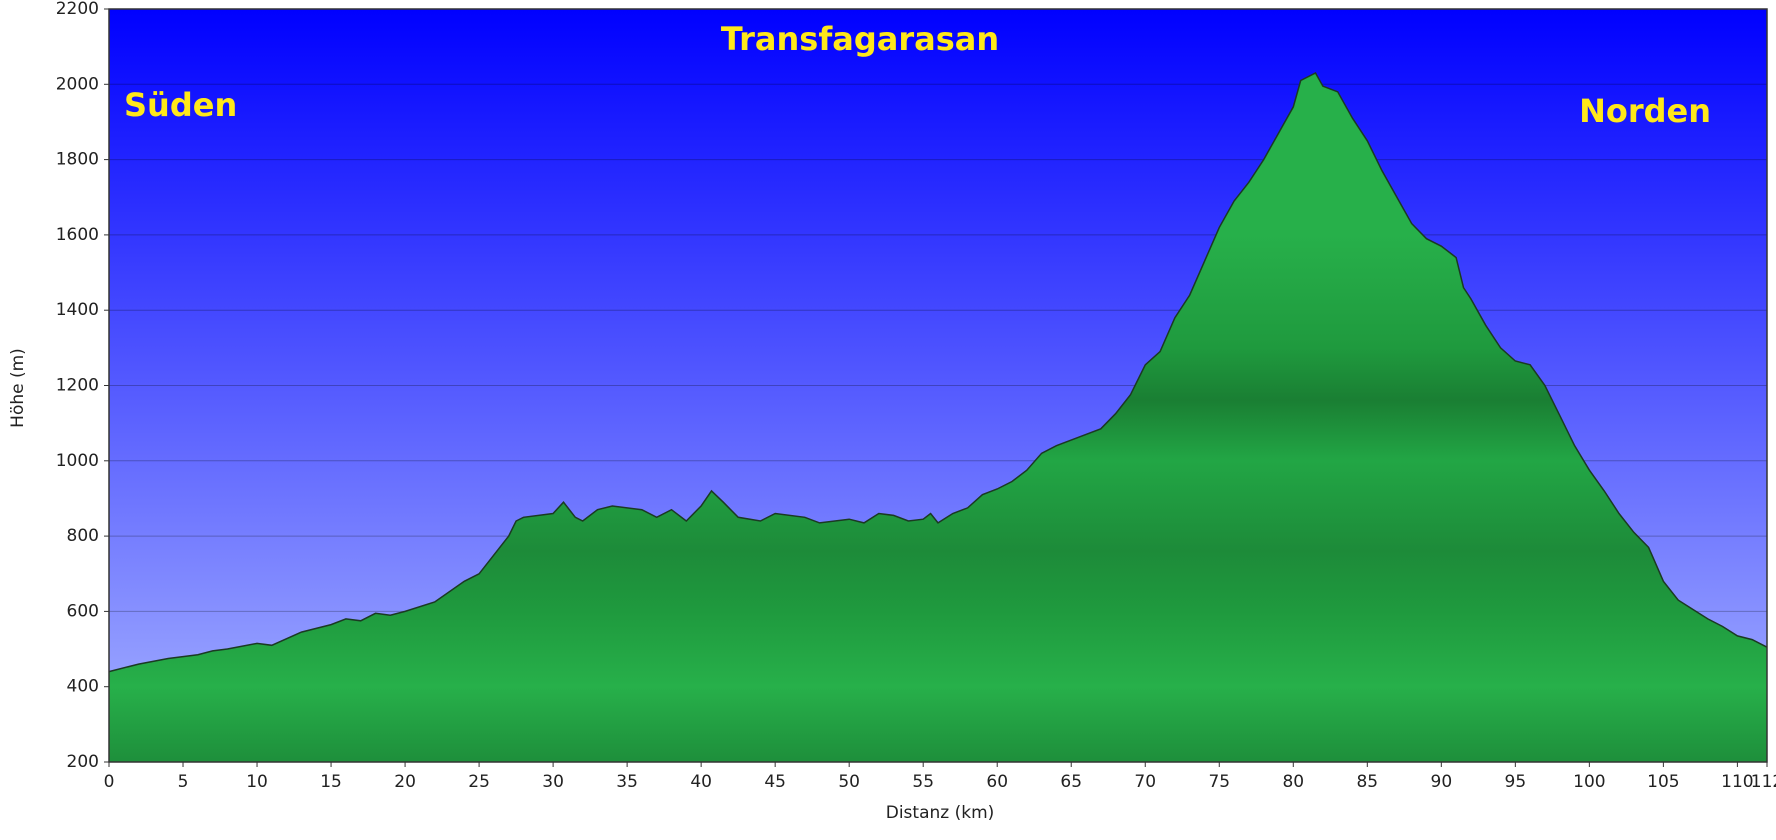 This screenshot has height=840, width=1776. What do you see at coordinates (860, 39) in the screenshot?
I see `chart-title: Transfagarasan` at bounding box center [860, 39].